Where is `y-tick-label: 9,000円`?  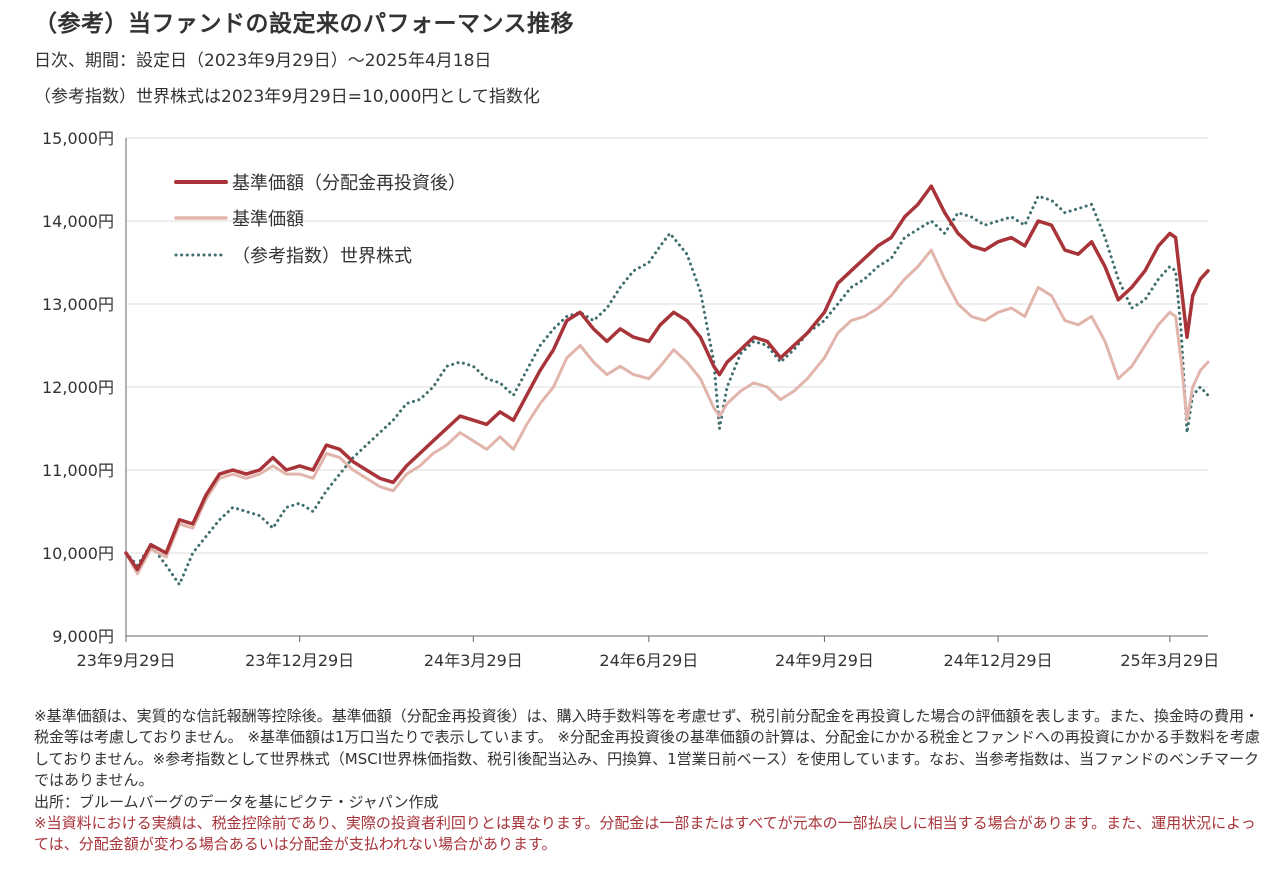 y-tick-label: 9,000円 is located at coordinates (83, 636).